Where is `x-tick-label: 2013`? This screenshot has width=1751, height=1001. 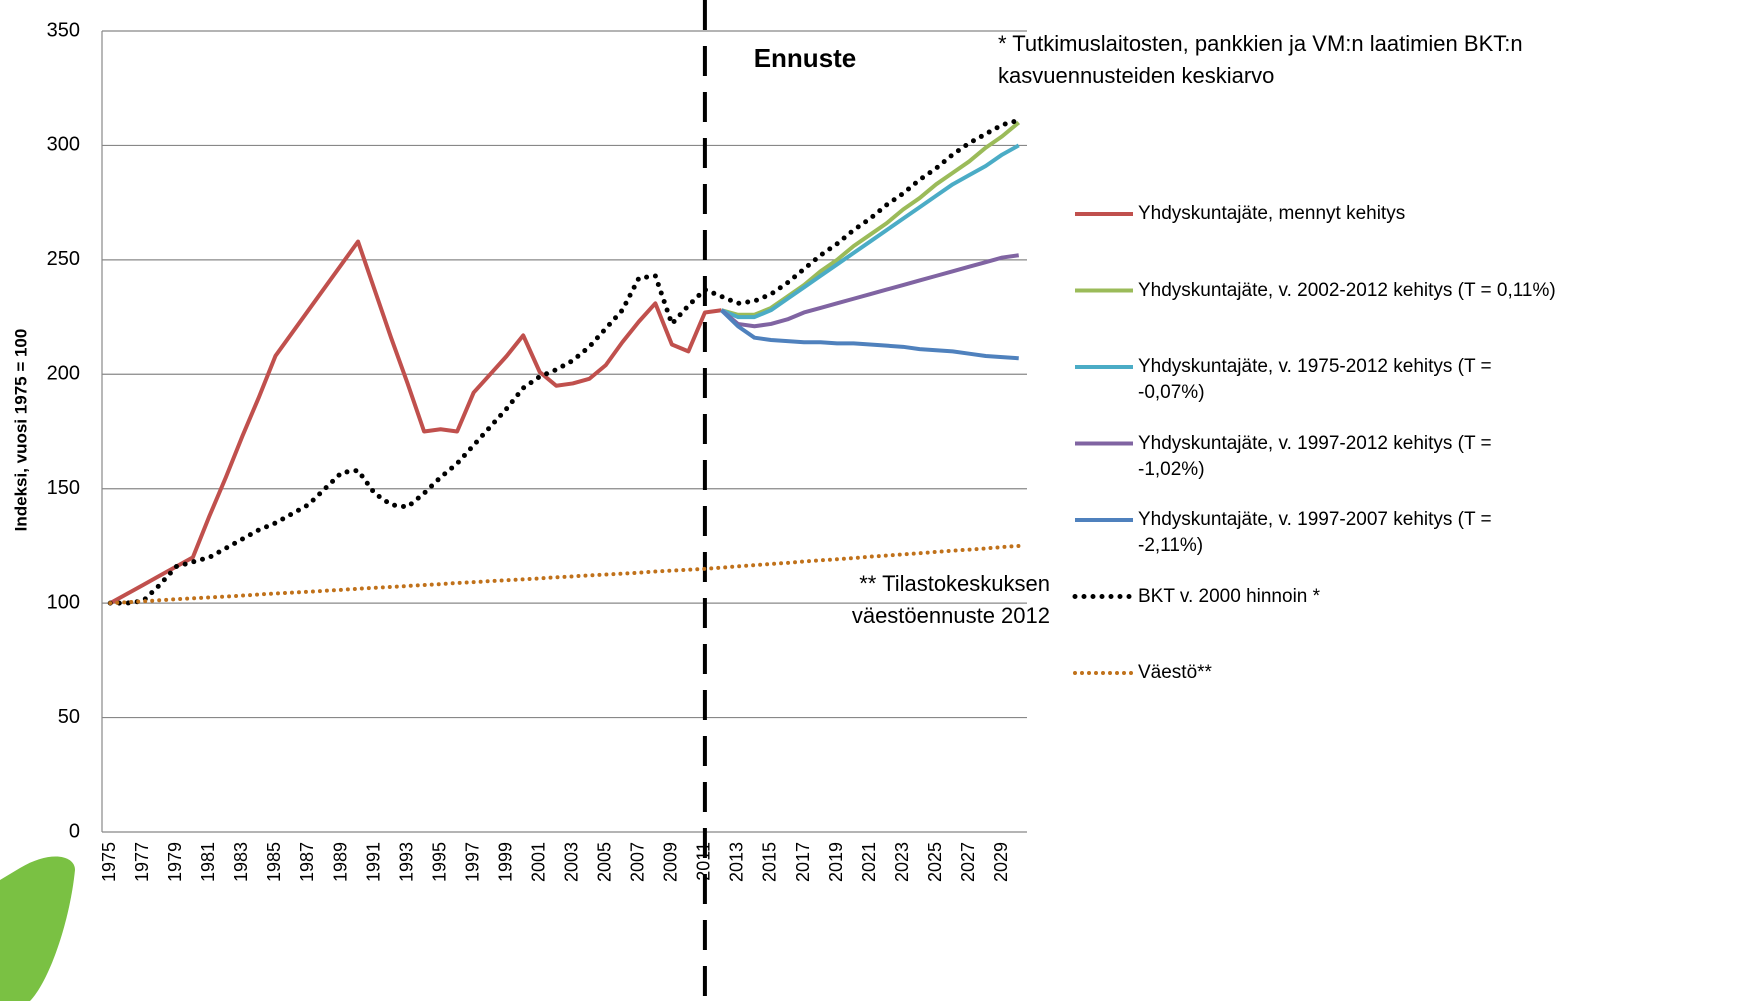 x-tick-label: 2013 is located at coordinates (737, 862).